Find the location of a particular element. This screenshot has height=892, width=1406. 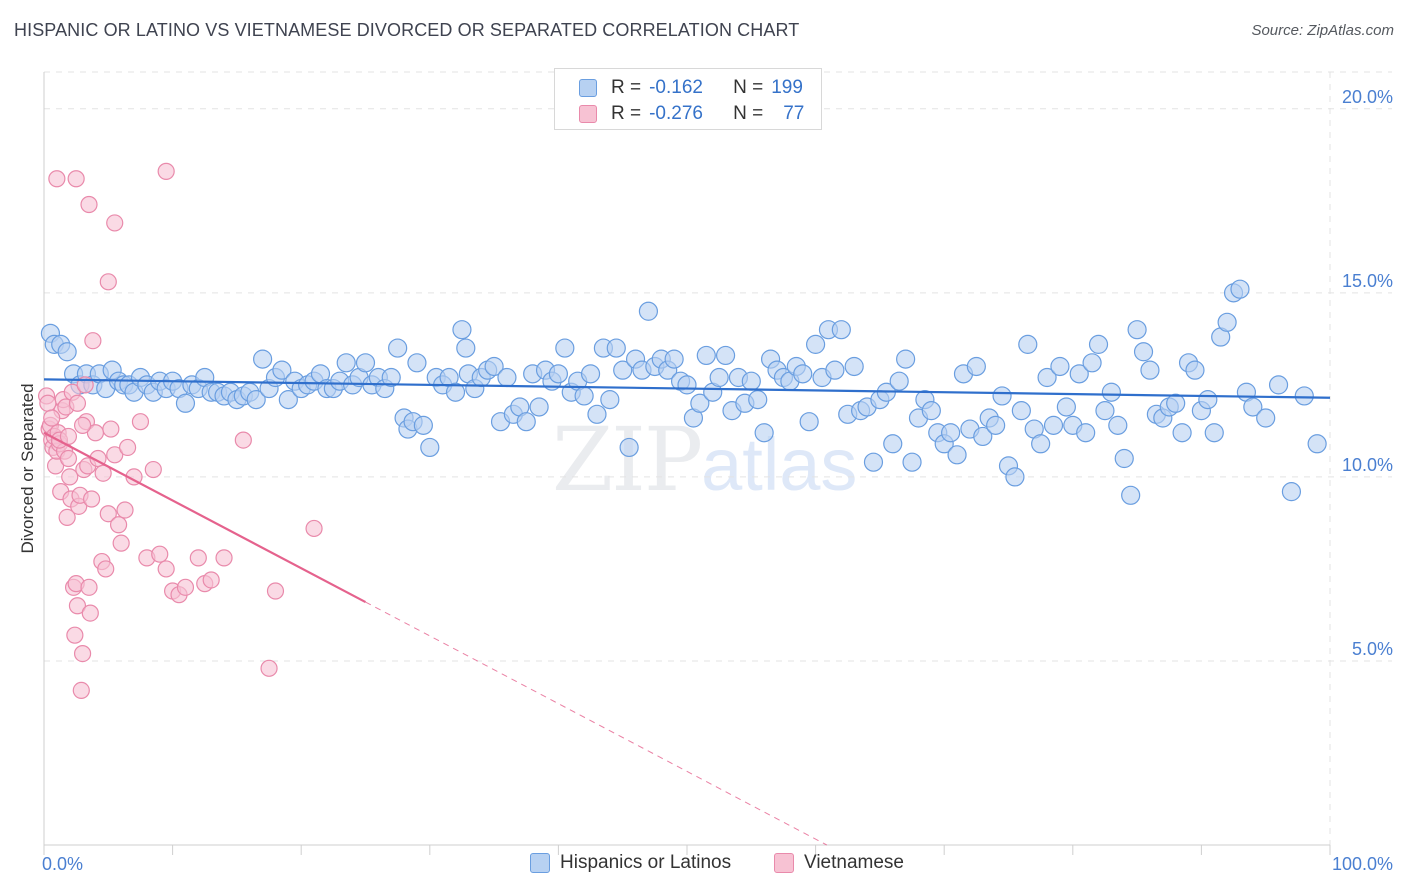

bottom-legend-swatch-hispanic is located at coordinates (540, 863).